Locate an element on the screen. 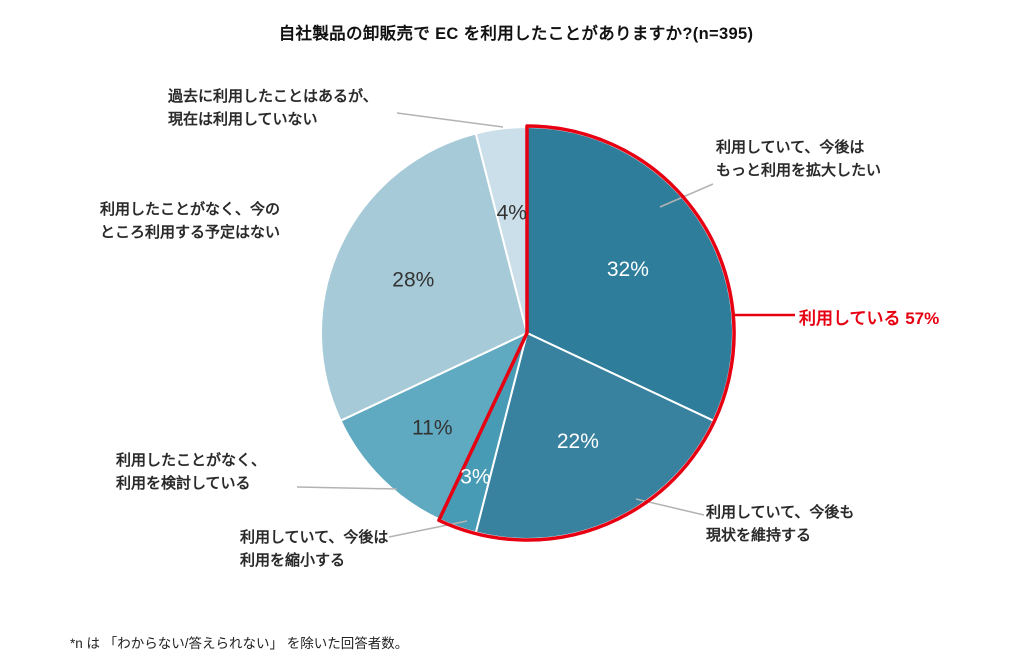 This screenshot has width=1032, height=668. label-line: 利用していて、今後も is located at coordinates (780, 512).